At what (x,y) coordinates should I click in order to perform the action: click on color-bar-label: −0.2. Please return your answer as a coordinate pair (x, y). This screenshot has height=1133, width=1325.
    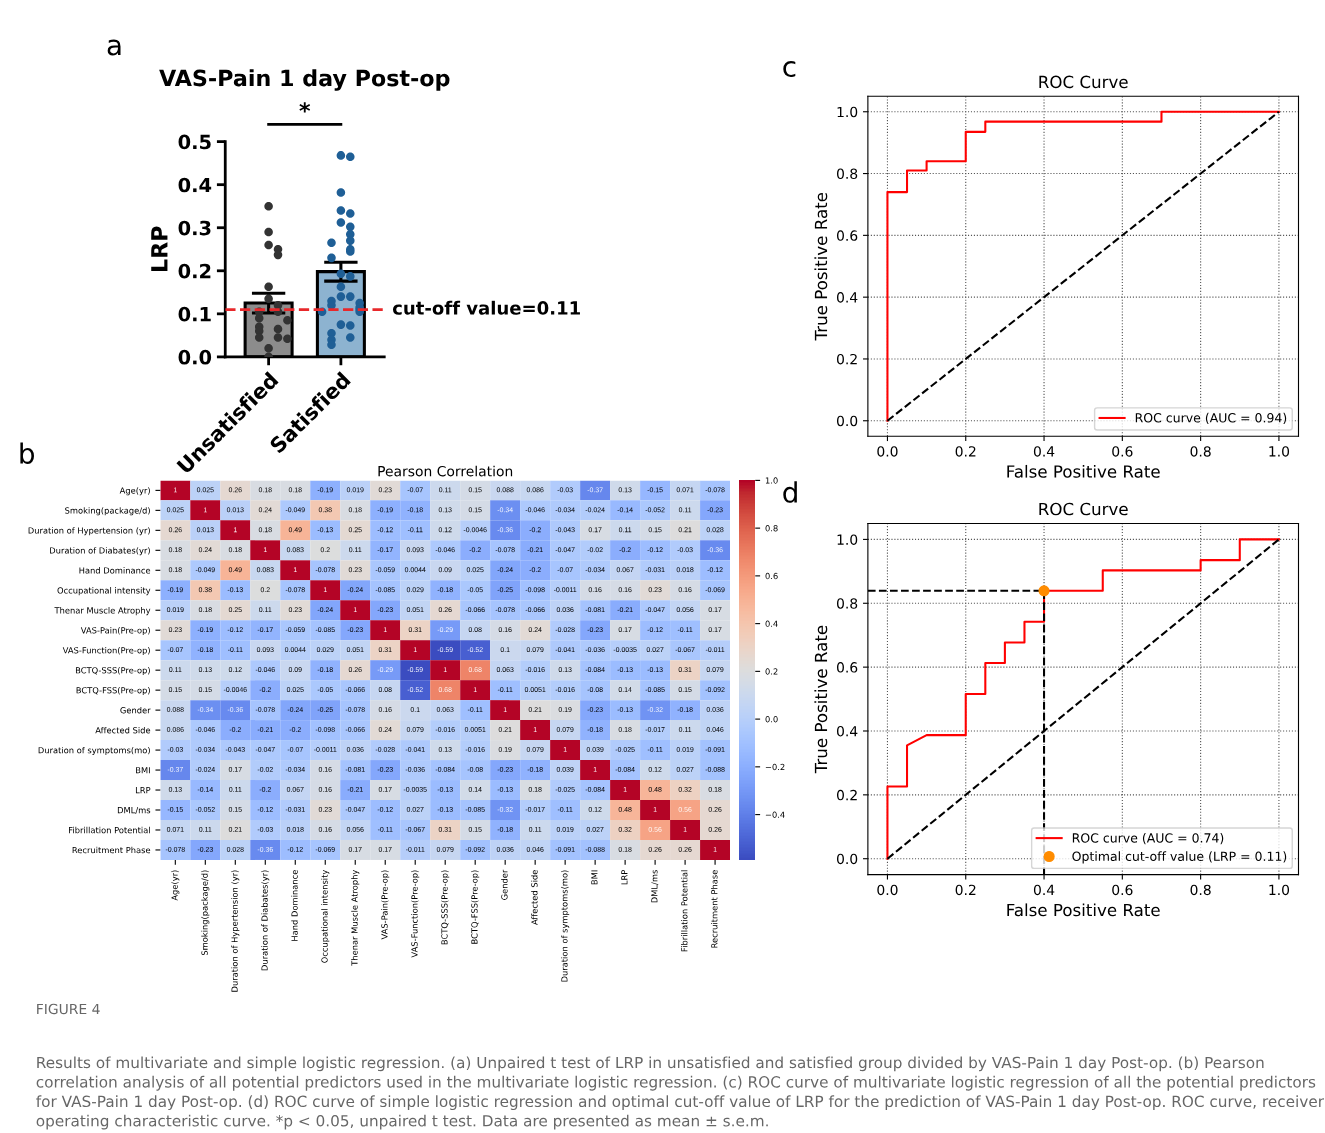
    Looking at the image, I should click on (775, 767).